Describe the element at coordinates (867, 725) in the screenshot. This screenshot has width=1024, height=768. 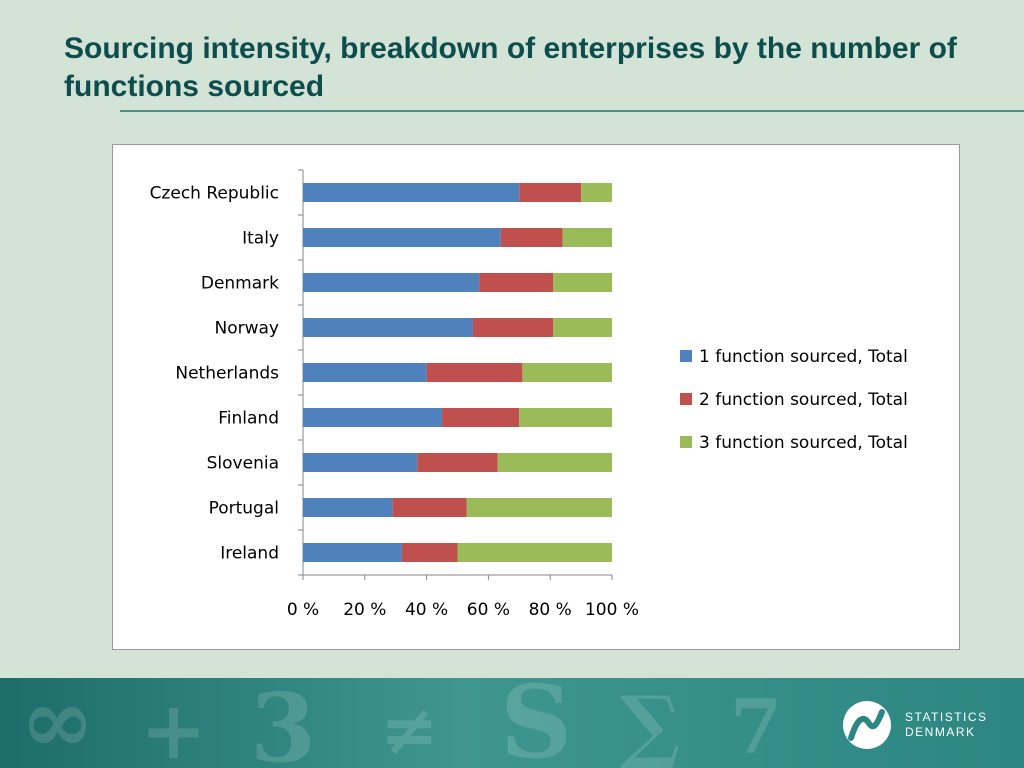
I see `statistics-denmark-logo-icon` at that location.